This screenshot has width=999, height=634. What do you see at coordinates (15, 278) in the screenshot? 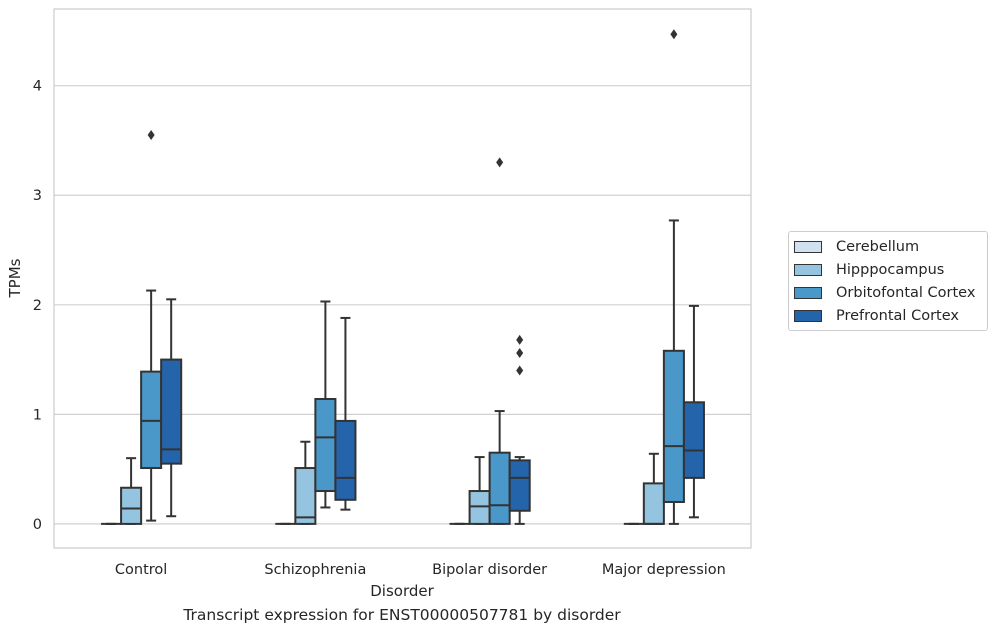
I see `y-axis-label: TPMs` at bounding box center [15, 278].